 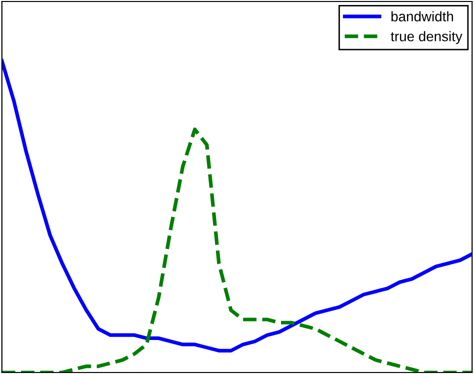 What do you see at coordinates (426, 37) in the screenshot?
I see `legend-label: true density` at bounding box center [426, 37].